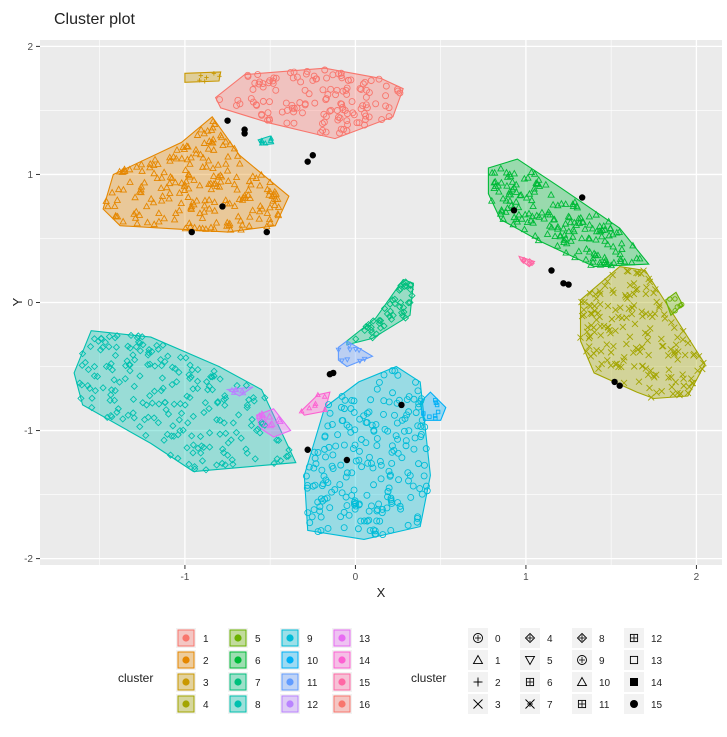  I want to click on color-legend-title: cluster, so click(135, 678).